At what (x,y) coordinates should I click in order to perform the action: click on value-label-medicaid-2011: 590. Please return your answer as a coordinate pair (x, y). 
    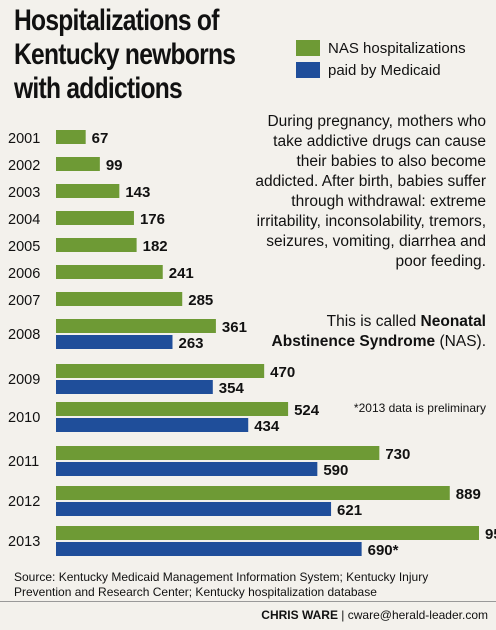
    Looking at the image, I should click on (335, 470).